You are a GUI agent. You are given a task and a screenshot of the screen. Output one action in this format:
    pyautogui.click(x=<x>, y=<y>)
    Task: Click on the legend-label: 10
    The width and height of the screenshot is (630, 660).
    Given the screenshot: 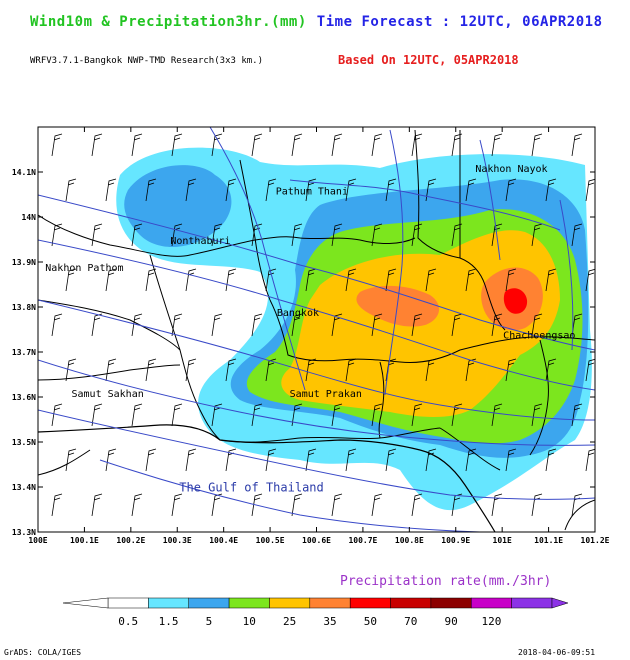 What is the action you would take?
    pyautogui.click(x=249, y=621)
    